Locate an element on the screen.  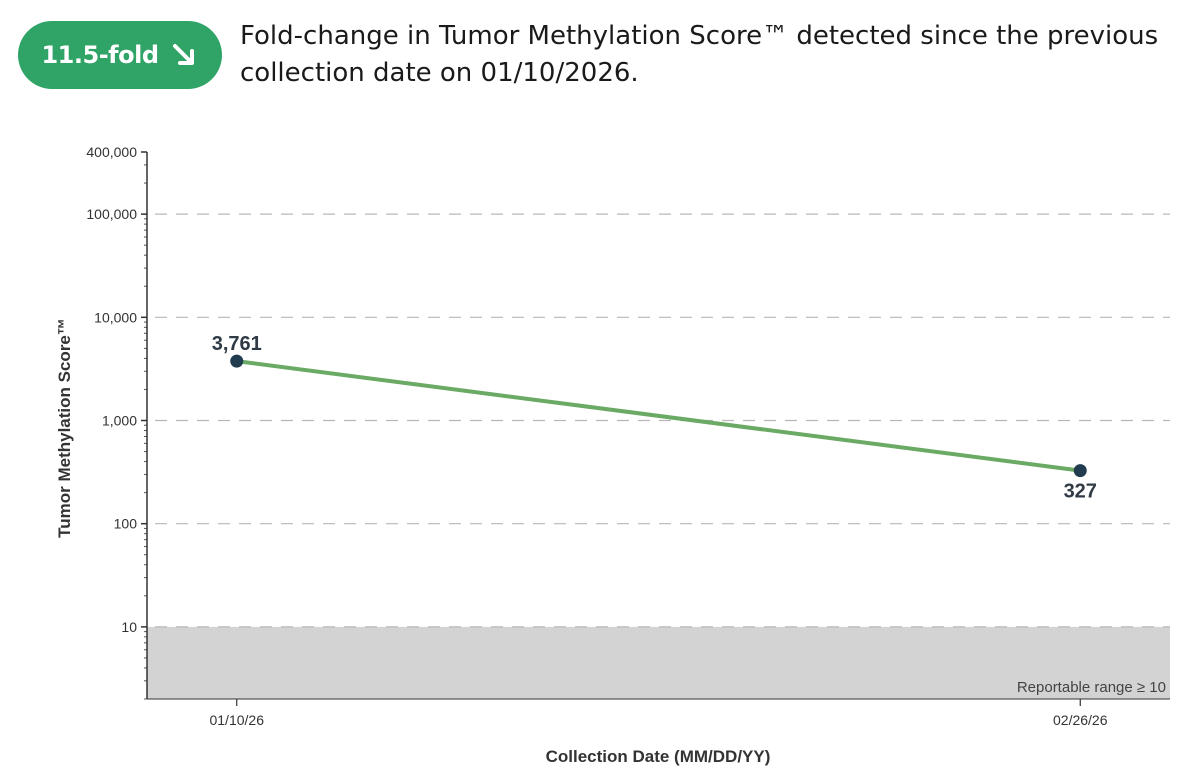
y-tick-label: 400,000 is located at coordinates (111, 152).